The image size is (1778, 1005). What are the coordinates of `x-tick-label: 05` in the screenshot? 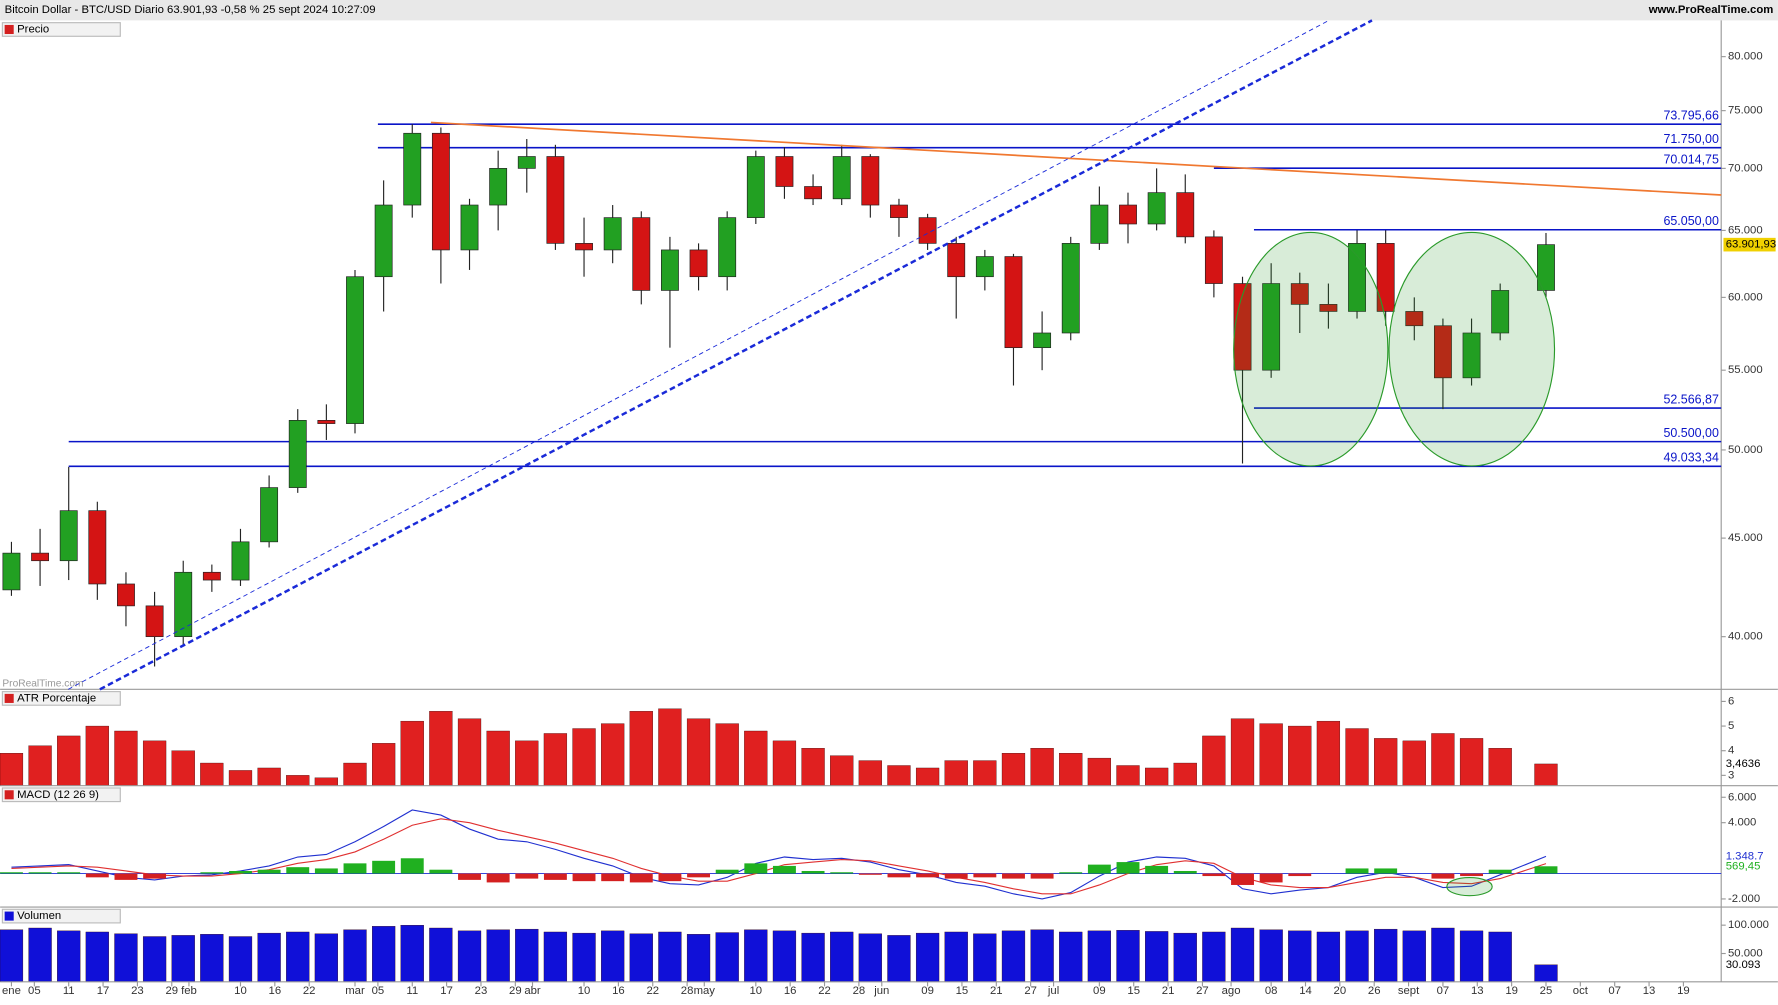 It's located at (378, 991).